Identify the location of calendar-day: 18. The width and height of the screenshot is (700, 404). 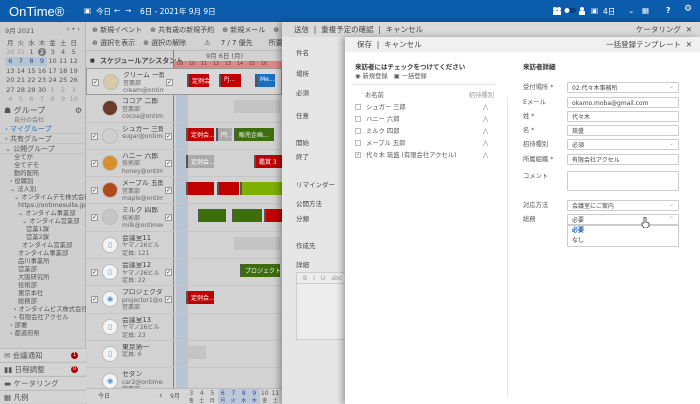
(63, 70).